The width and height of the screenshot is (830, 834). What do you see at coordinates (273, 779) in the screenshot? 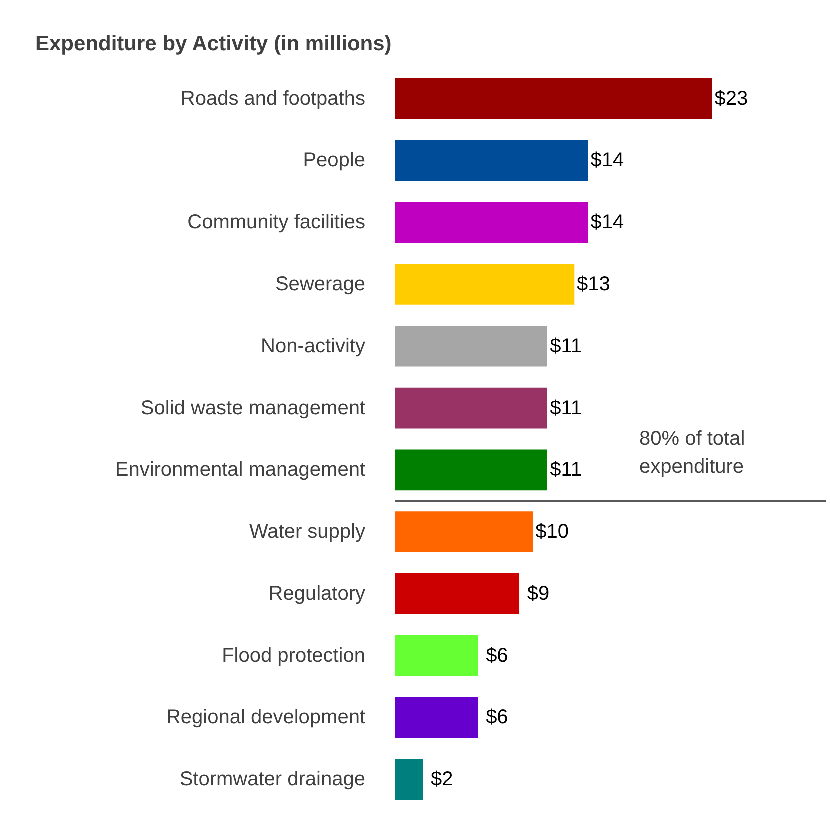
I see `y-tick-label: Stormwater drainage` at bounding box center [273, 779].